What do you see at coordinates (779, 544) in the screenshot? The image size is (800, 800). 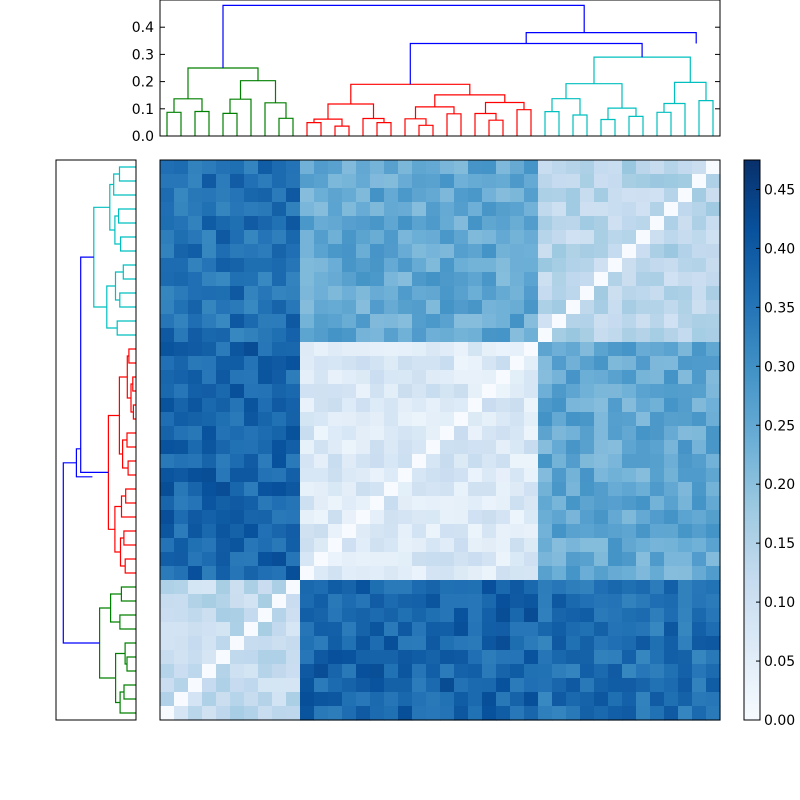 I see `colorbar-tick-label: 0.15` at bounding box center [779, 544].